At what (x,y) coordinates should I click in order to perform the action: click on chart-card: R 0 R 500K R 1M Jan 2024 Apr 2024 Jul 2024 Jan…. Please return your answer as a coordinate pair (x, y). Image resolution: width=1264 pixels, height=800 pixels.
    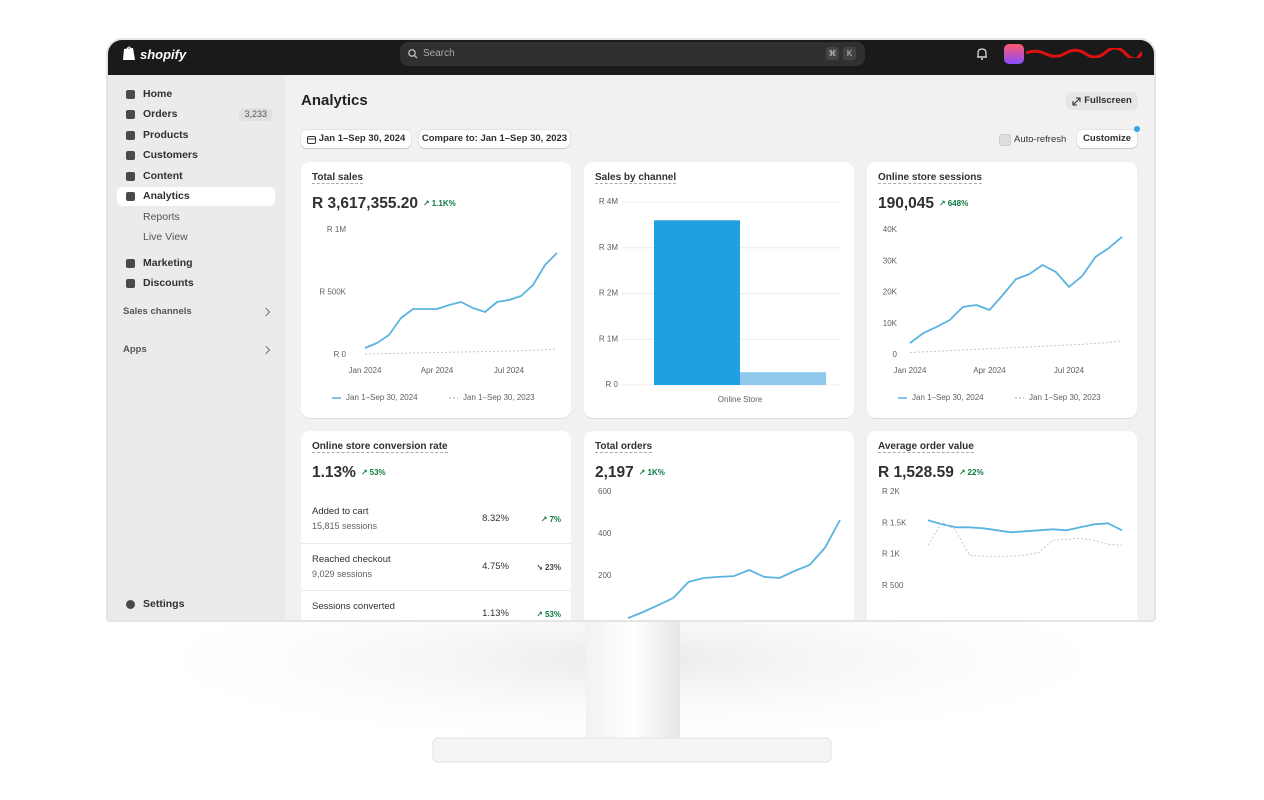
    Looking at the image, I should click on (436, 290).